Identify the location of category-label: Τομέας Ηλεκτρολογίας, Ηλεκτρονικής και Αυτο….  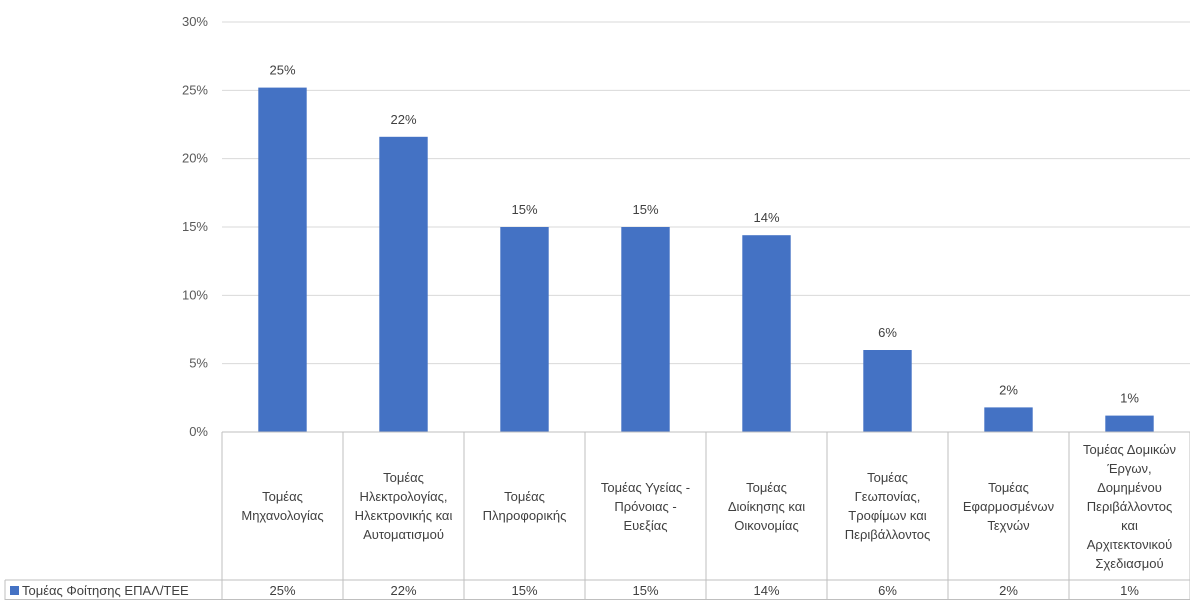
(403, 506).